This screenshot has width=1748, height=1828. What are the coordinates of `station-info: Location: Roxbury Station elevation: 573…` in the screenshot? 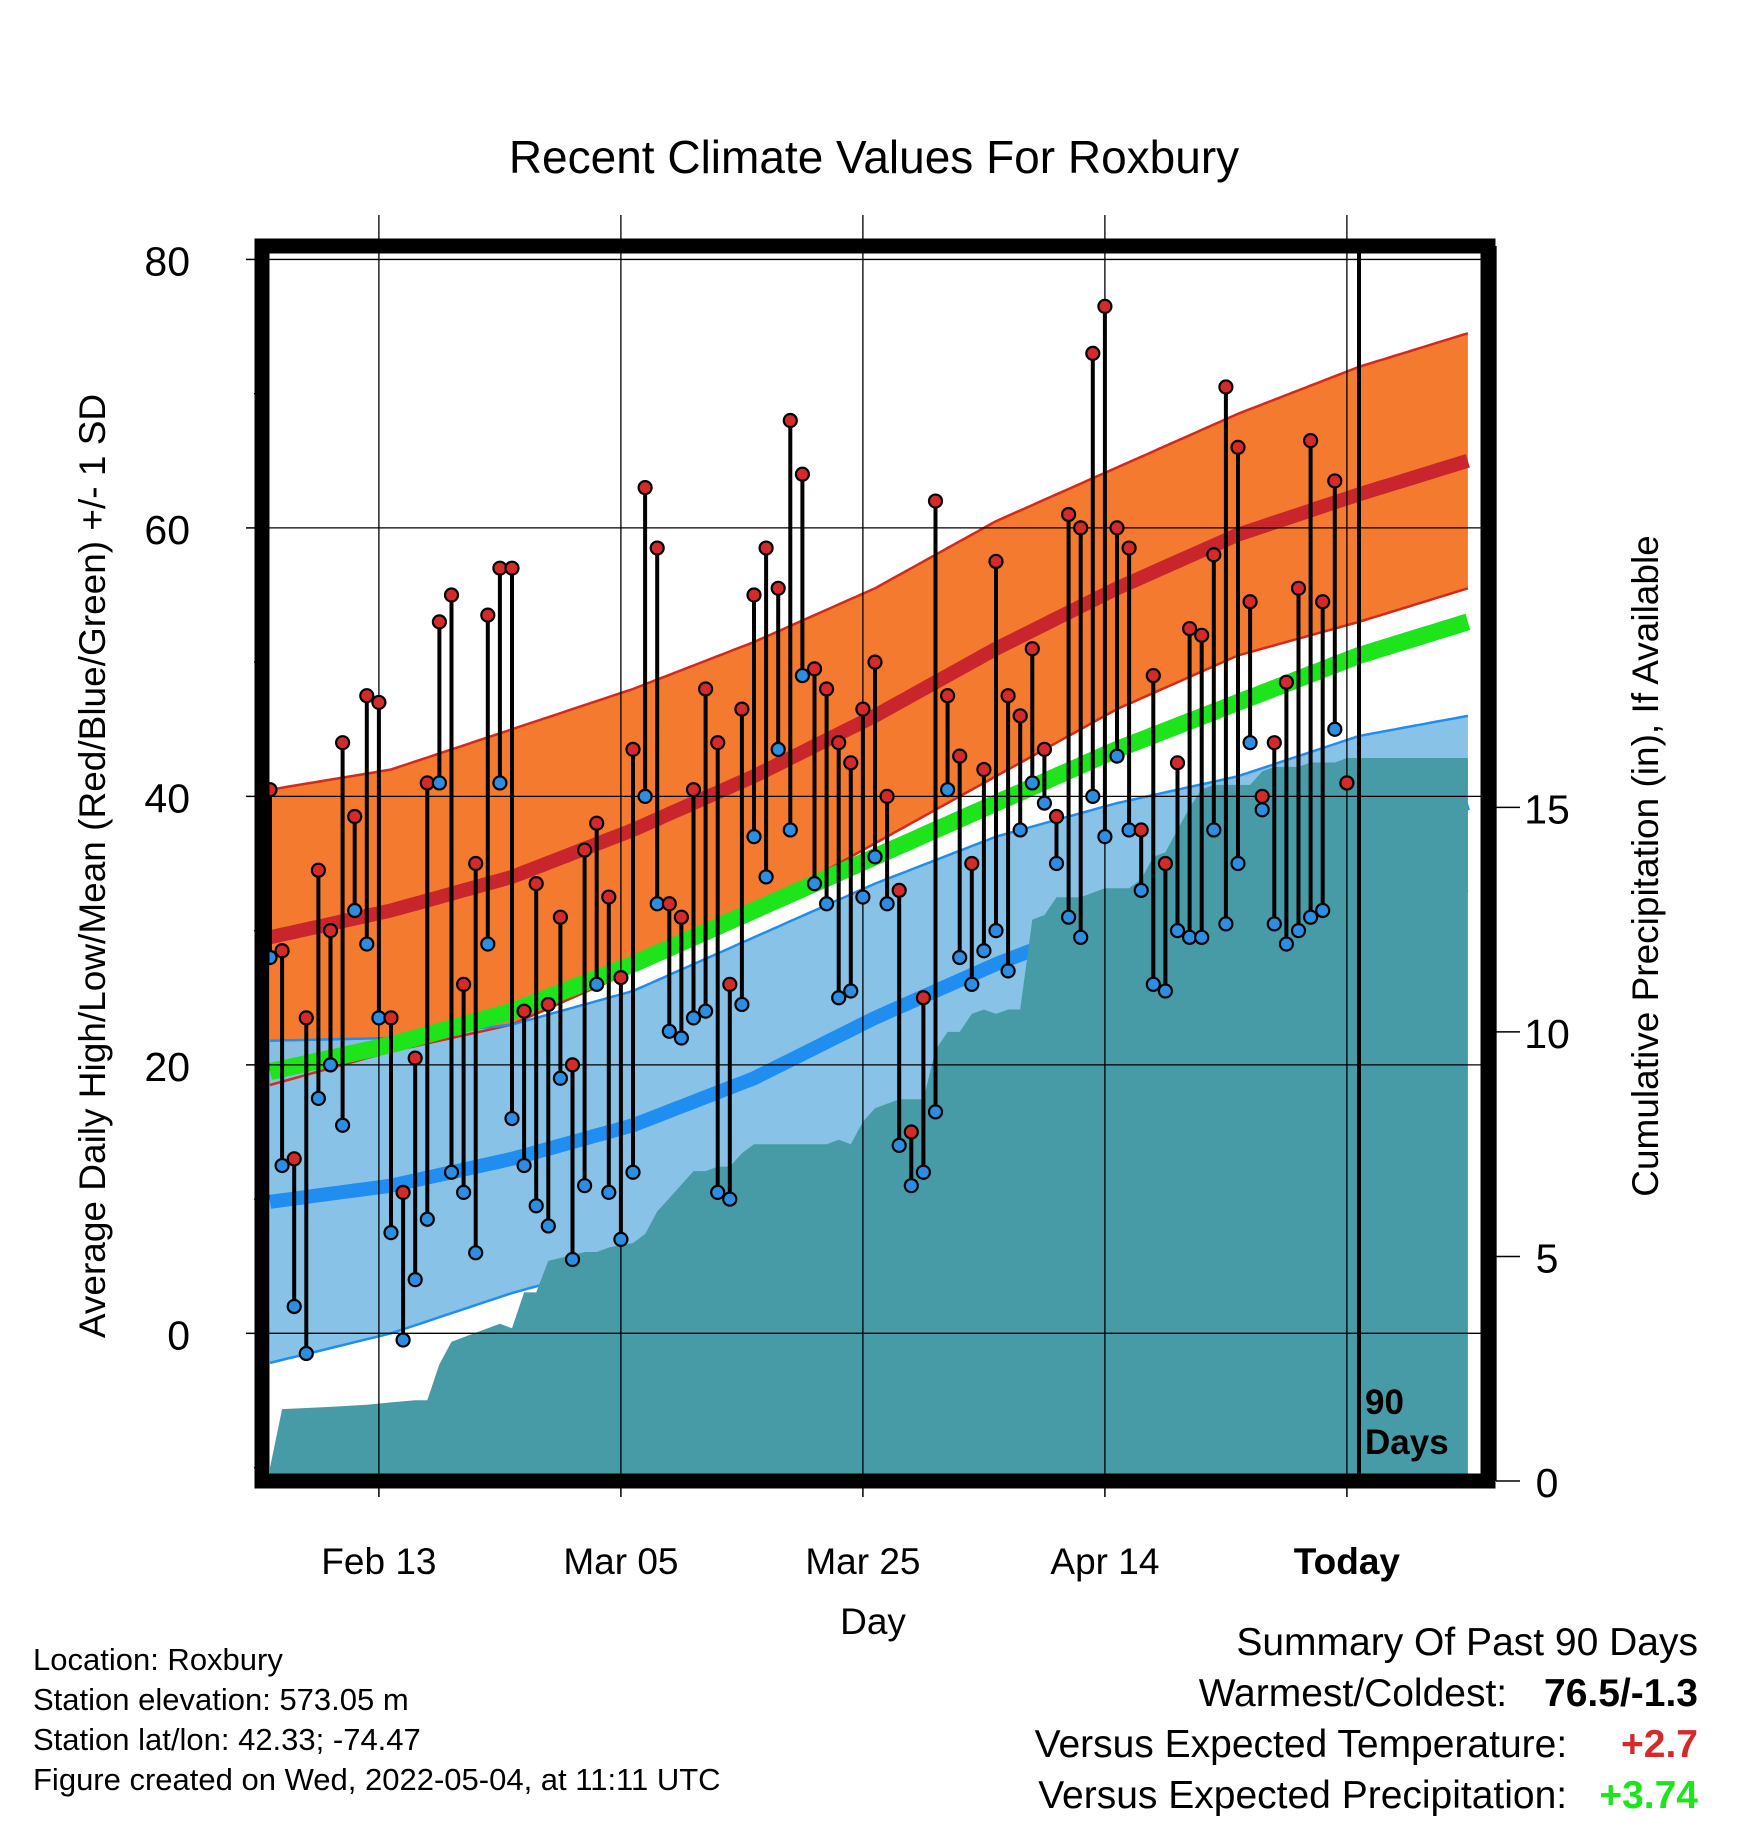 It's located at (377, 1720).